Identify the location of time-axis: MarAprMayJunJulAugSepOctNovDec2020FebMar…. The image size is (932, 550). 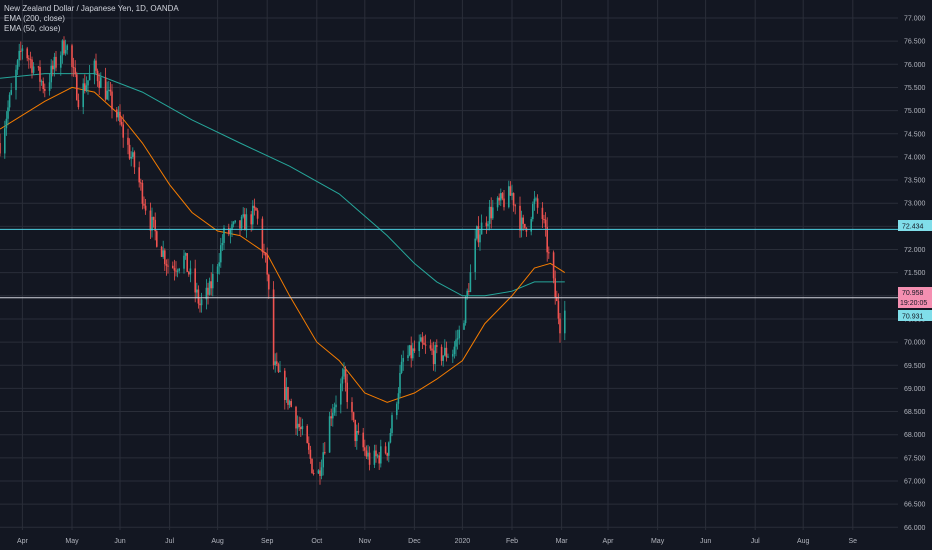
(428, 541).